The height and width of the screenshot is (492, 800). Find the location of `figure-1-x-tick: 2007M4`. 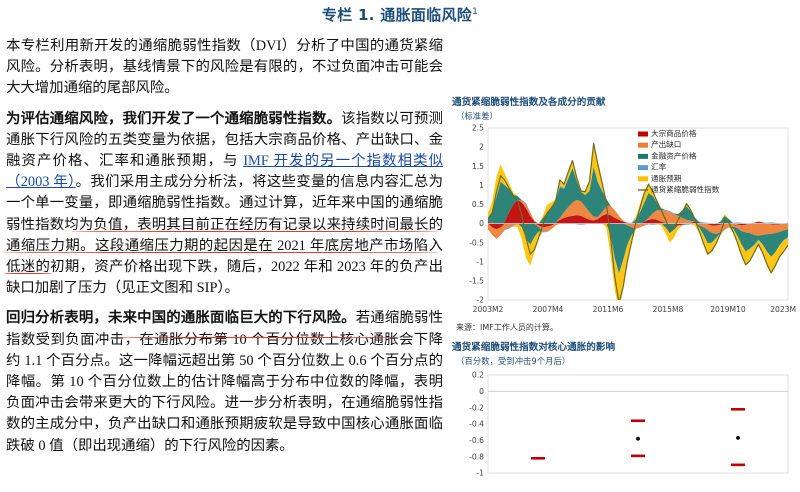

figure-1-x-tick: 2007M4 is located at coordinates (548, 309).